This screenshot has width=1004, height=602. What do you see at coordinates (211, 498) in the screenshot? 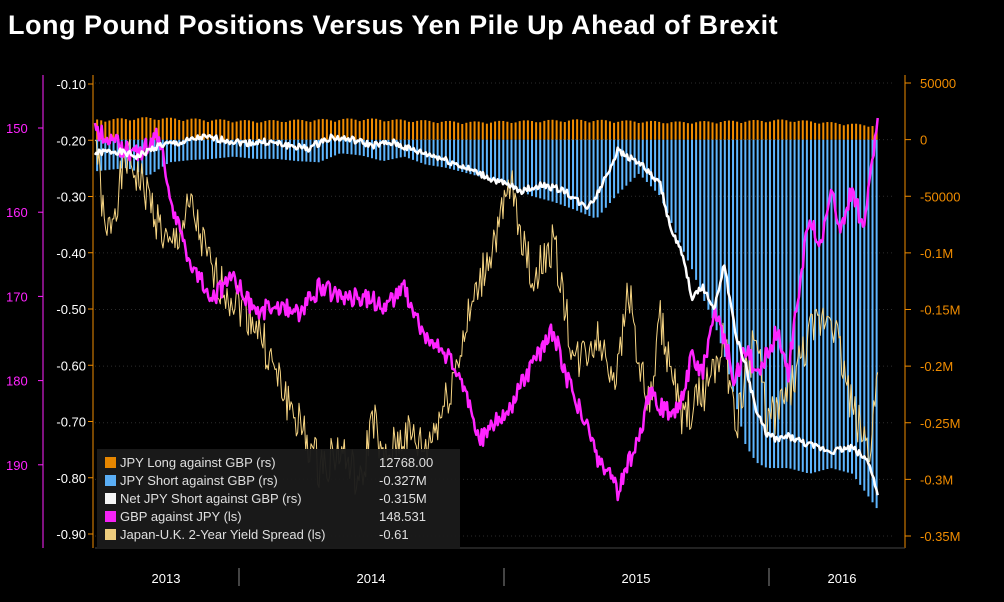
I see `legend-label: Net JPY Short against GBP (rs)` at bounding box center [211, 498].